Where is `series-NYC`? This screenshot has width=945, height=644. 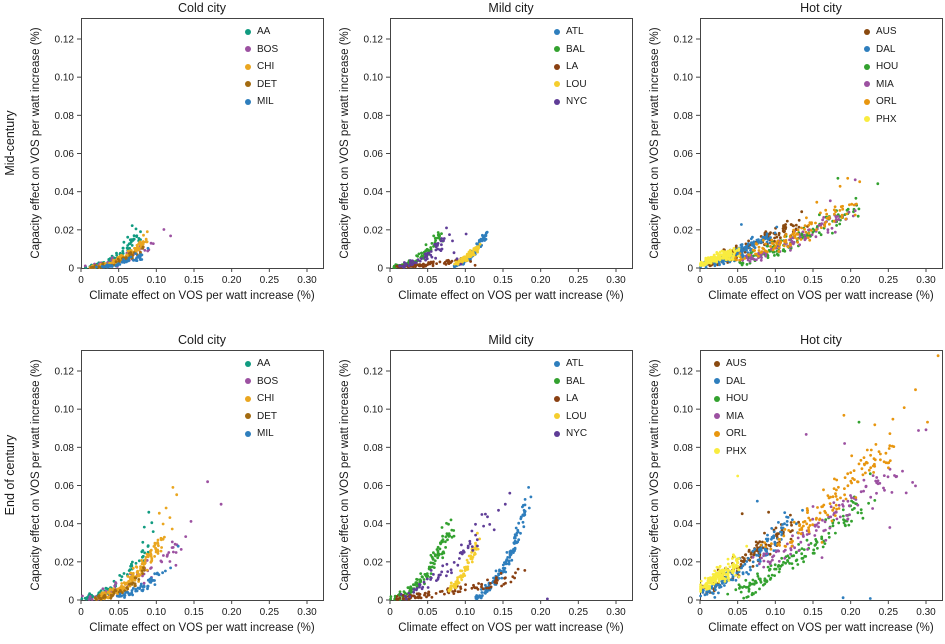 series-NYC is located at coordinates (433, 247).